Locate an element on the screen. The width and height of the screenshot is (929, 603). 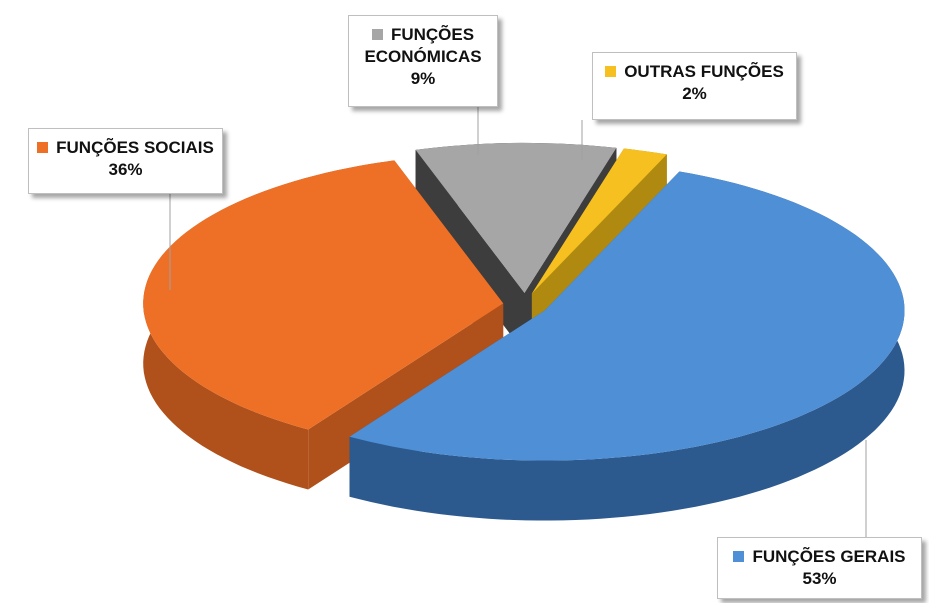
data-label: OUTRAS FUNÇÕES 2% is located at coordinates (694, 86).